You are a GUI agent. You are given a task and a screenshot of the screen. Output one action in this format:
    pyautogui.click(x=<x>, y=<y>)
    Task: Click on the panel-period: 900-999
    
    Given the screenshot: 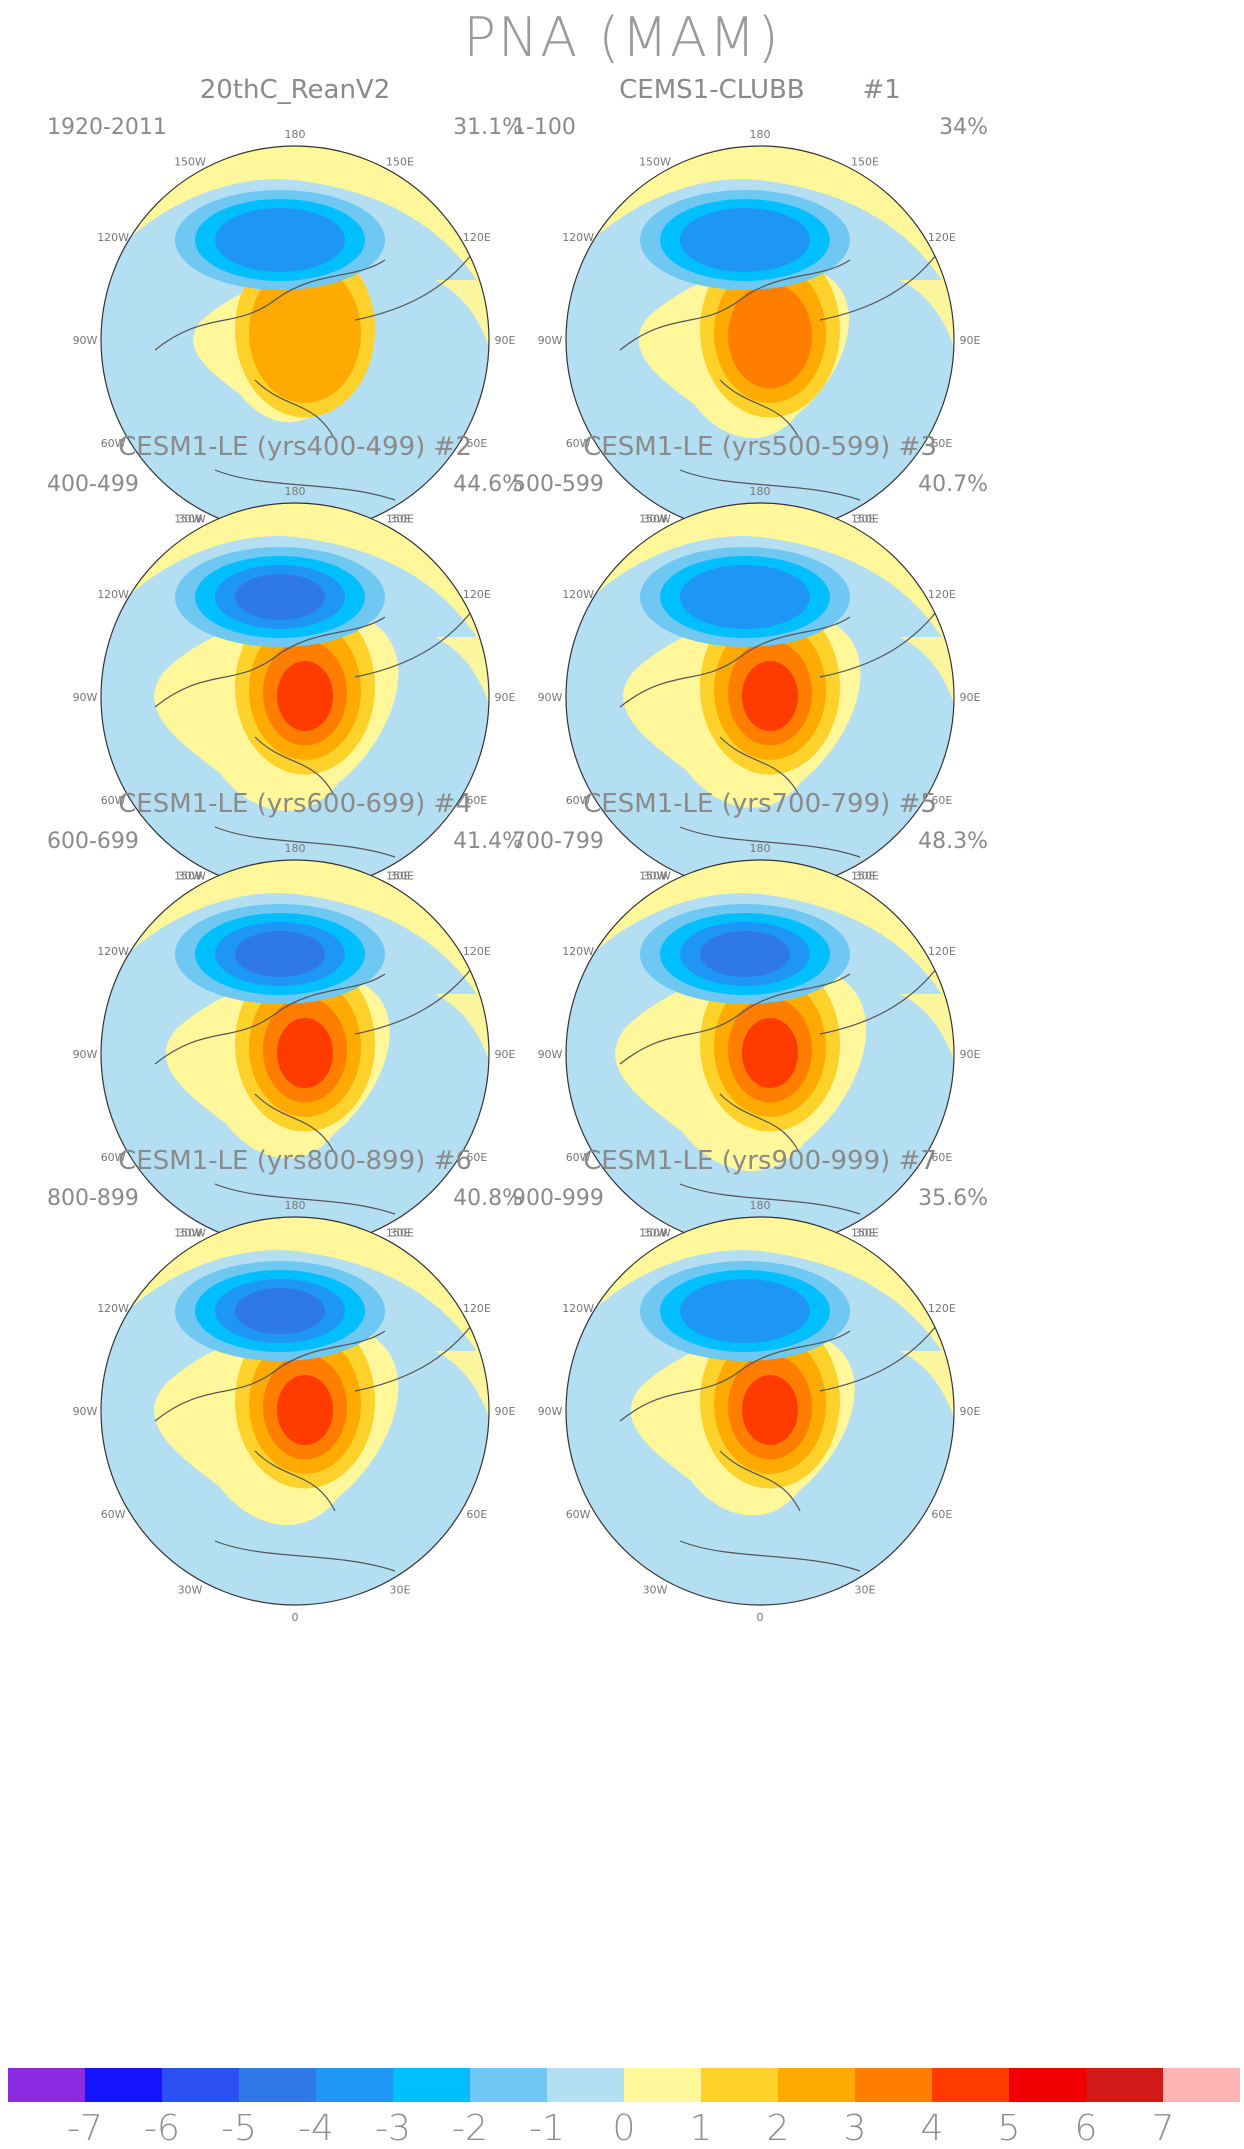 What is the action you would take?
    pyautogui.click(x=558, y=1198)
    